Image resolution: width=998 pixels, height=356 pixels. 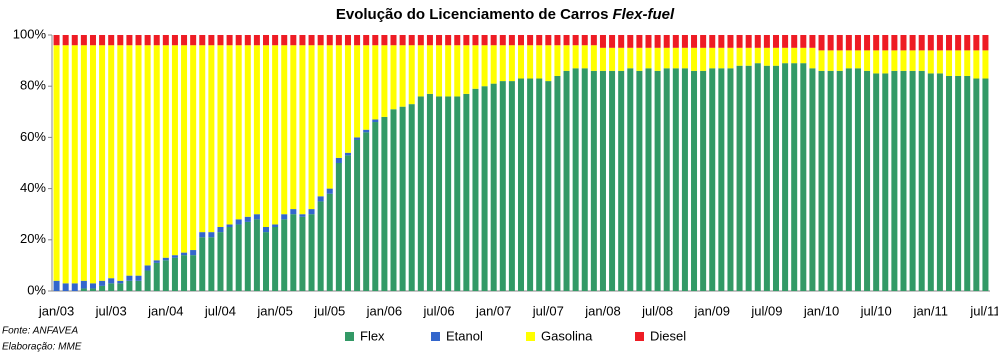 What do you see at coordinates (876, 310) in the screenshot?
I see `x-tick-label: jul/10` at bounding box center [876, 310].